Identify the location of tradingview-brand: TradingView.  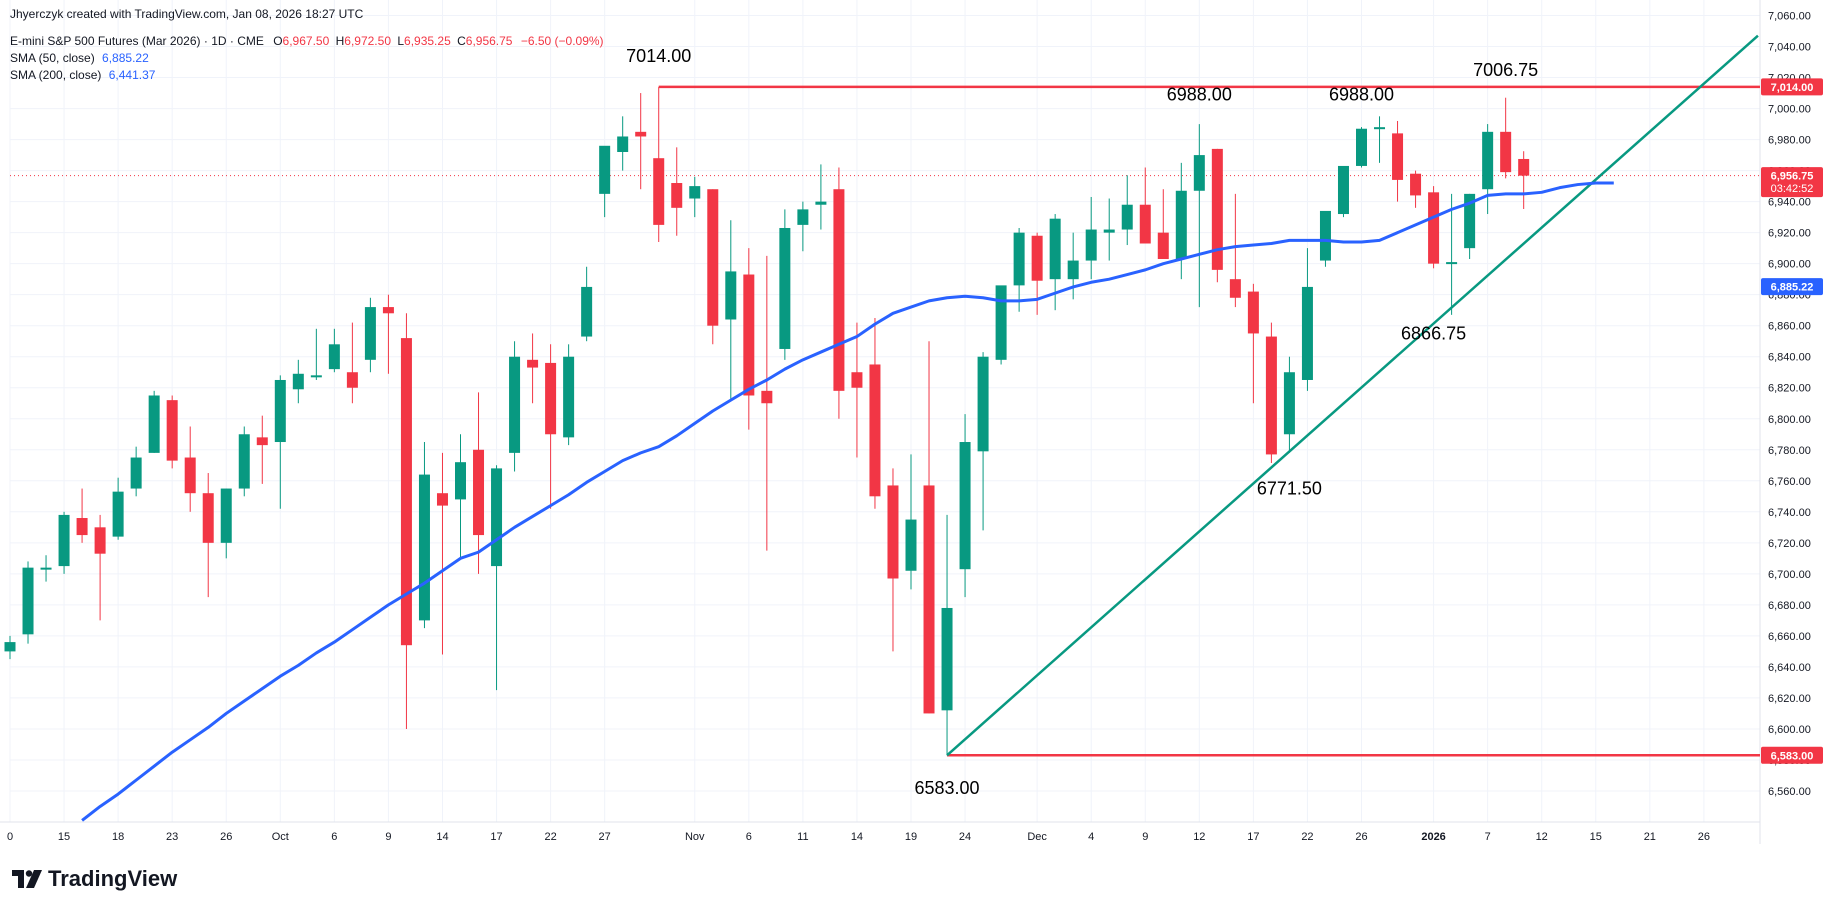
(94, 879).